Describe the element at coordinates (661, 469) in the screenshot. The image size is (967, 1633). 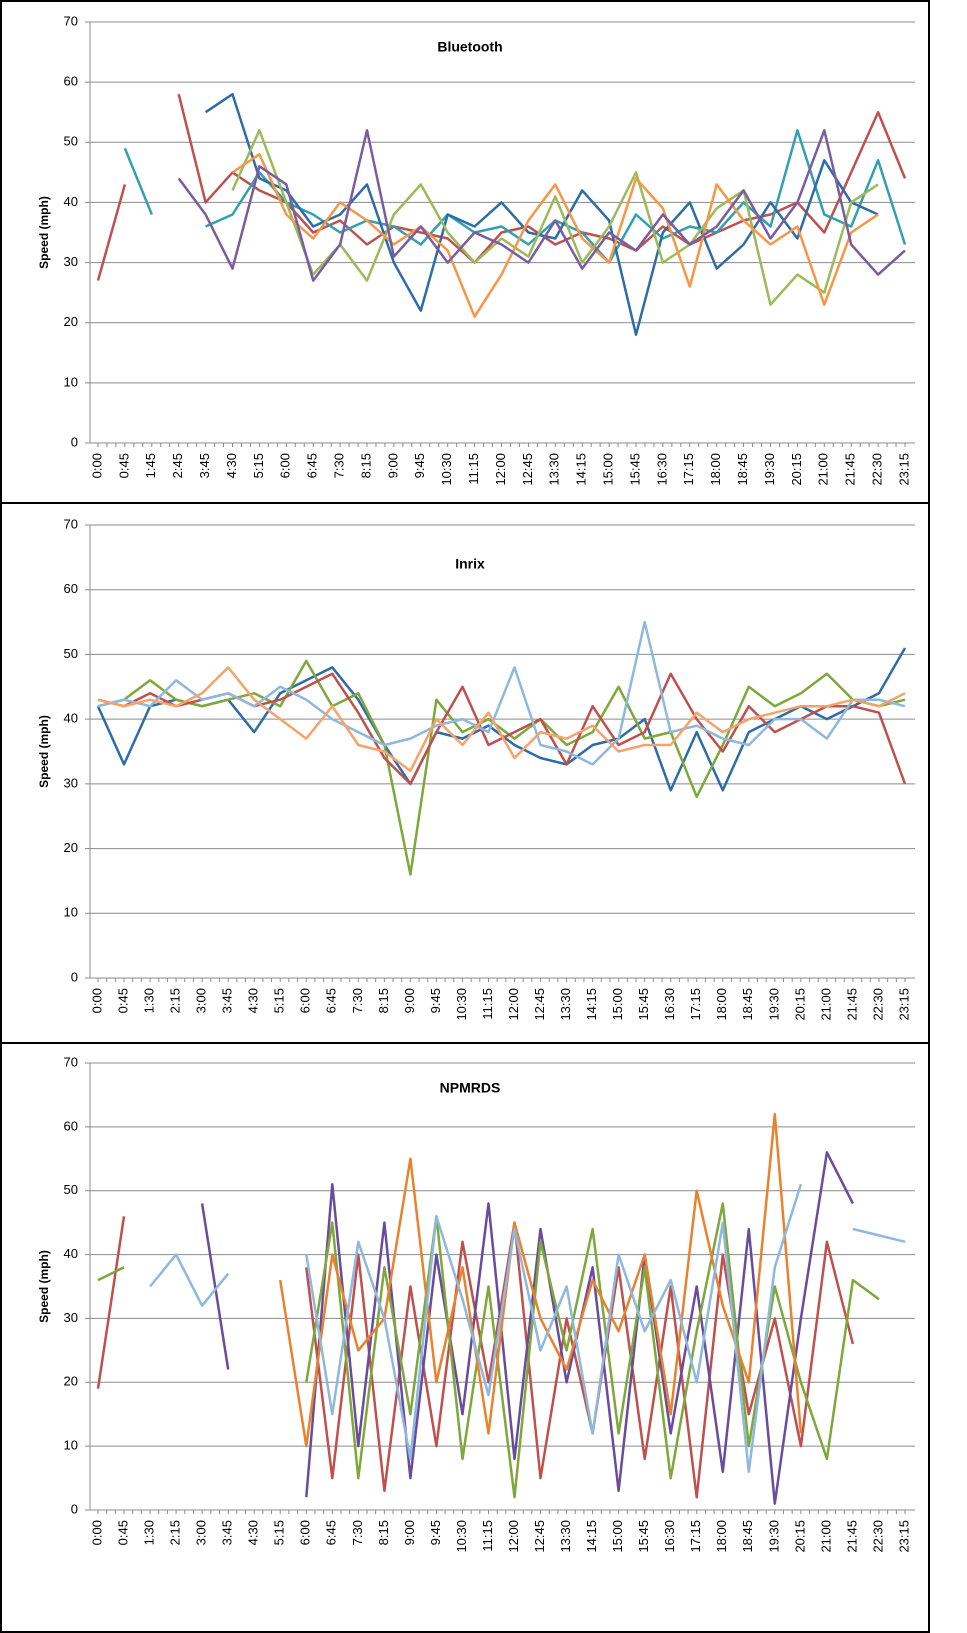
I see `x-tick-label: 16:30` at that location.